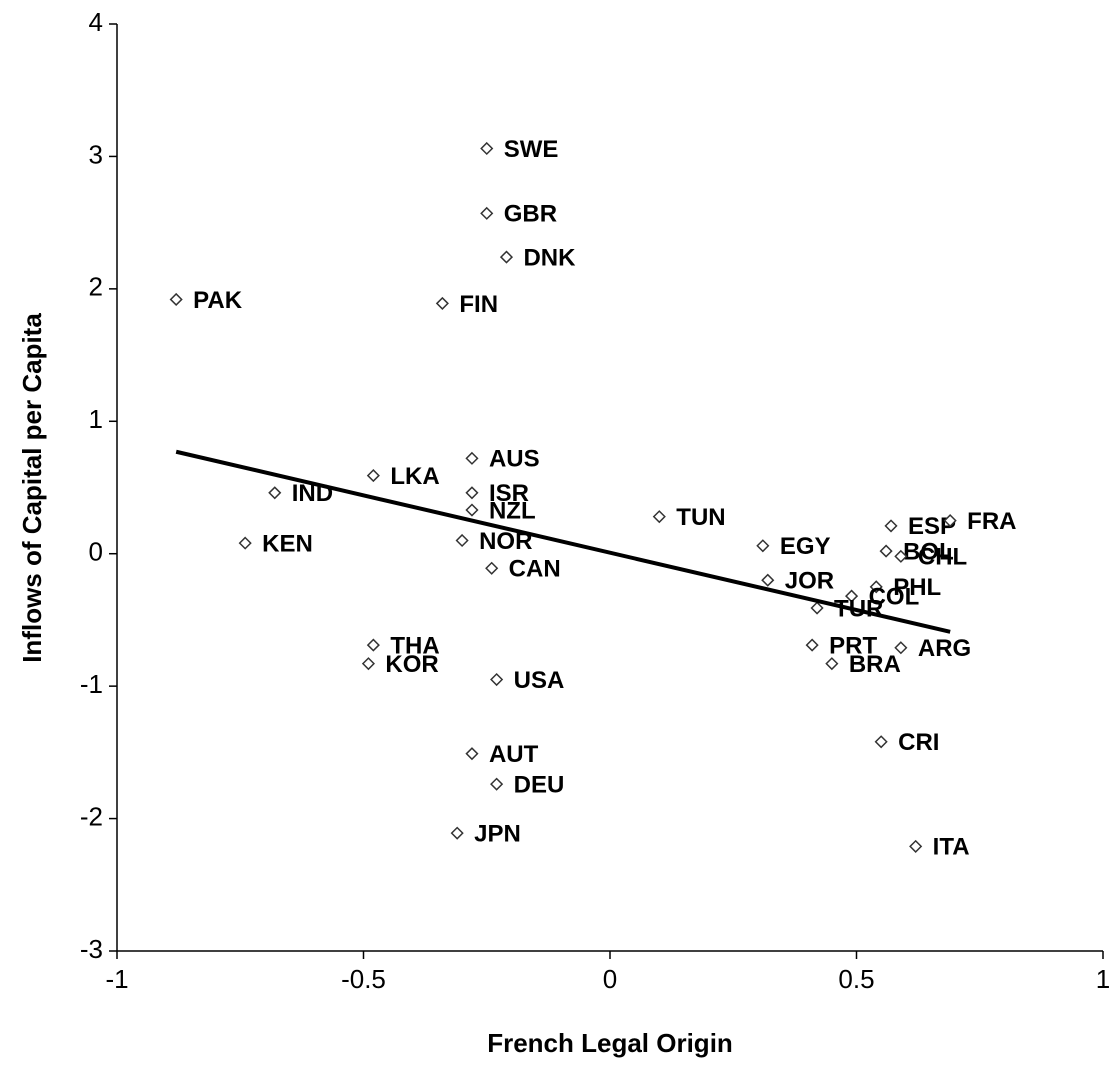 This screenshot has height=1071, width=1109. Describe the element at coordinates (497, 833) in the screenshot. I see `point-label: JPN` at that location.